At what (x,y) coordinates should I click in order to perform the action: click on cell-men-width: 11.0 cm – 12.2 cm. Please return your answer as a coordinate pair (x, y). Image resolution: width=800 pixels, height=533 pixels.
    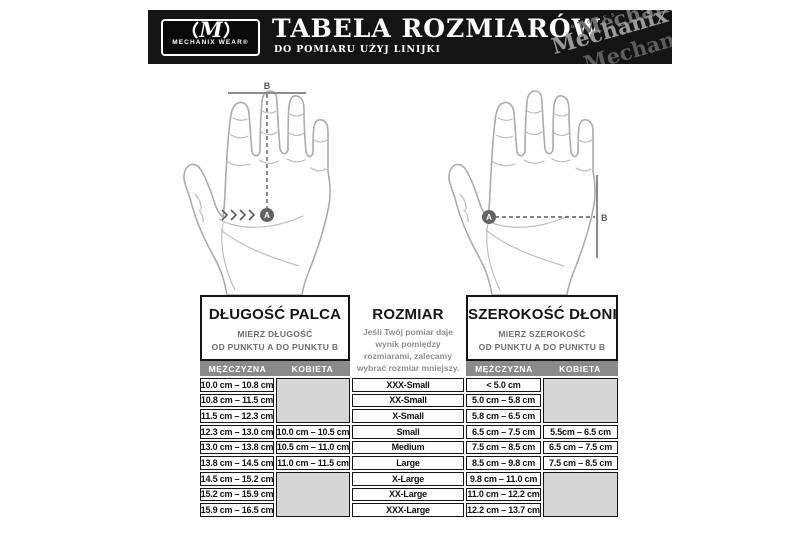
    Looking at the image, I should click on (503, 494).